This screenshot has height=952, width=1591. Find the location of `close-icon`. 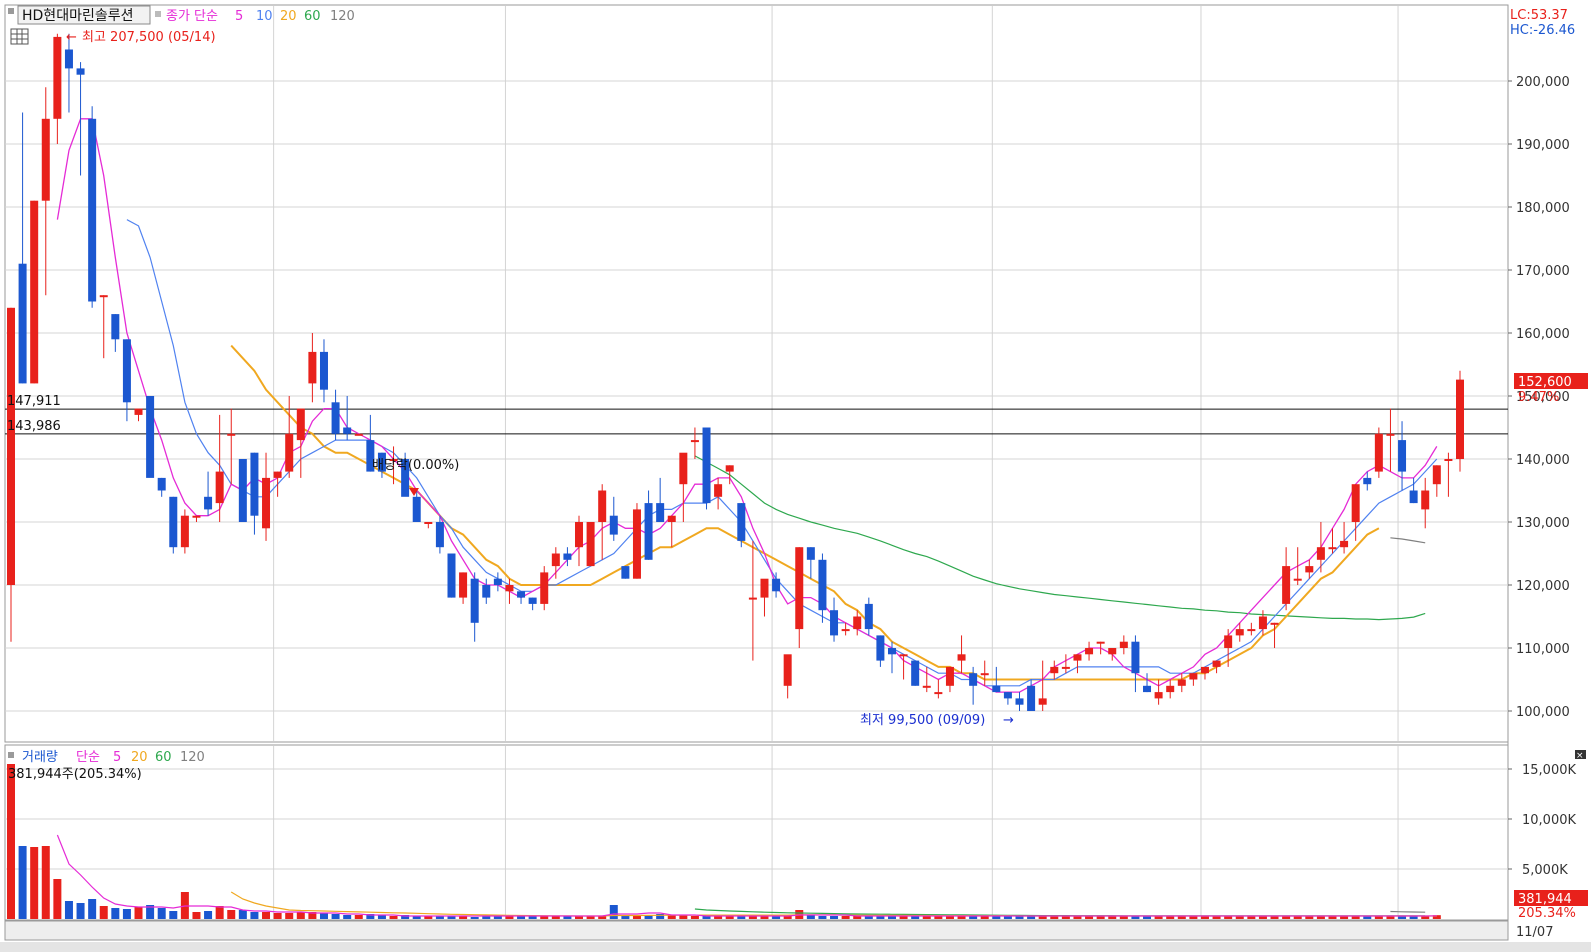

close-icon is located at coordinates (1580, 754).